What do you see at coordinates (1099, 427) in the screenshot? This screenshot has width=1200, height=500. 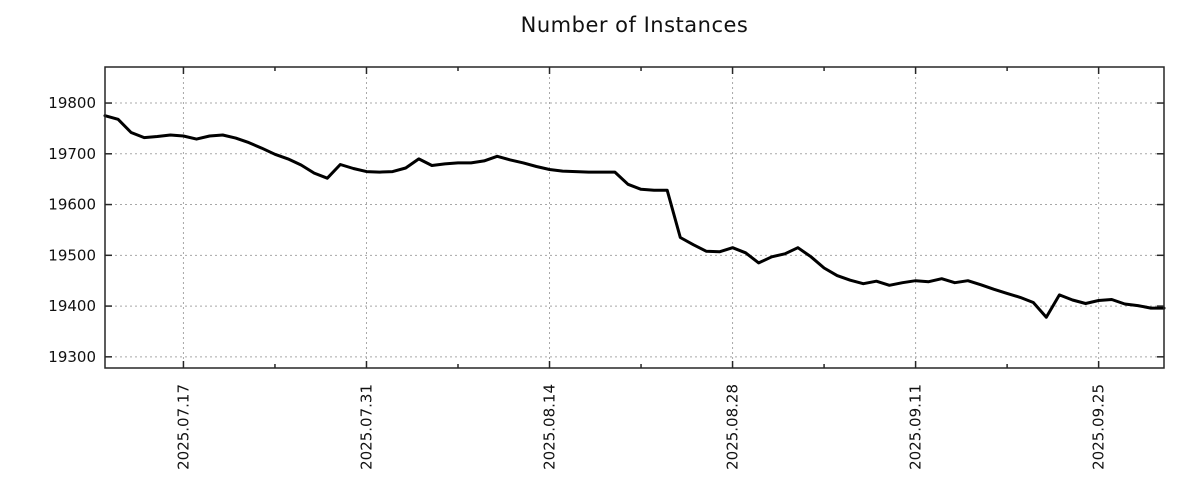 I see `x-tick-label: 2025.09.25` at bounding box center [1099, 427].